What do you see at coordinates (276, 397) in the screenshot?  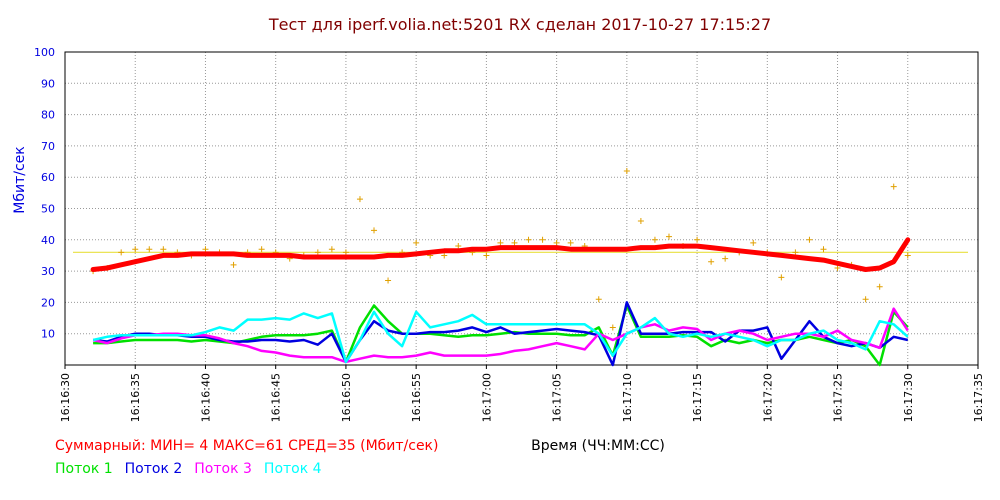 I see `x-tick-label: 16:16:45` at bounding box center [276, 397].